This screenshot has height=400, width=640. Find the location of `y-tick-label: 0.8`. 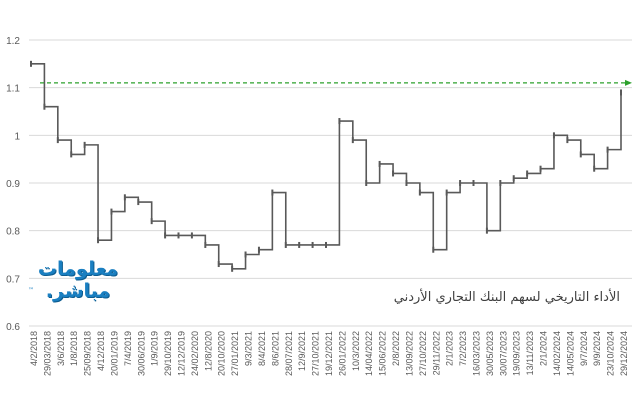

y-tick-label: 0.8 is located at coordinates (13, 232).